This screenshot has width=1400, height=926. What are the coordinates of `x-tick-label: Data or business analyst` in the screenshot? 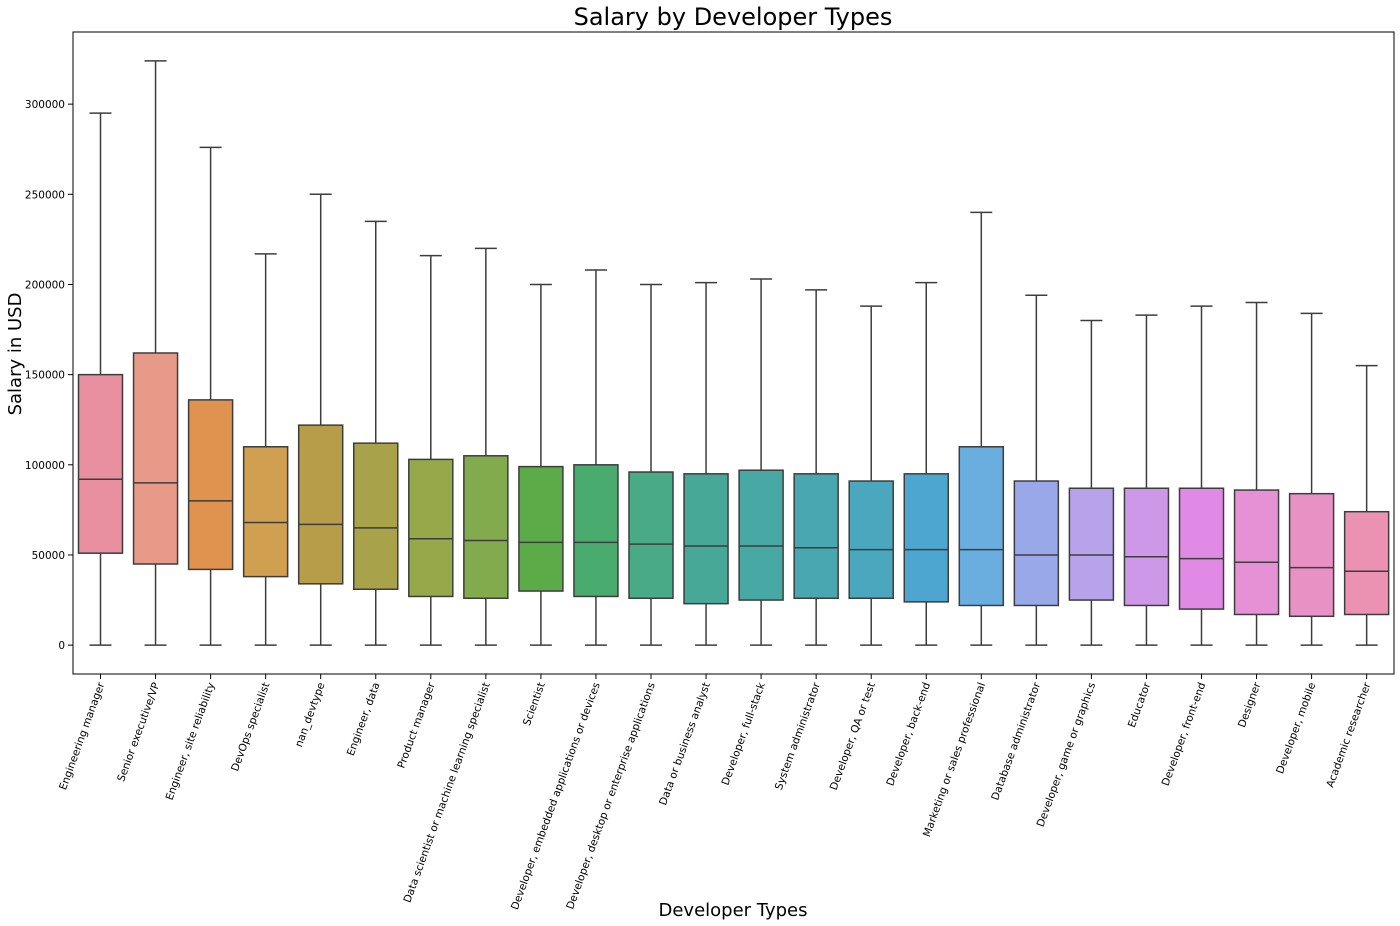 It's located at (685, 744).